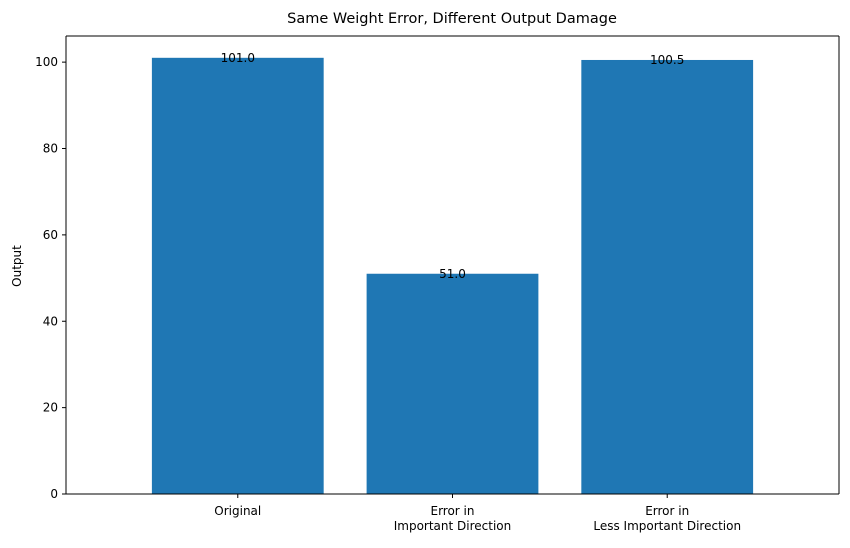 Image resolution: width=850 pixels, height=548 pixels. Describe the element at coordinates (50, 408) in the screenshot. I see `y-tick-label: 20` at that location.